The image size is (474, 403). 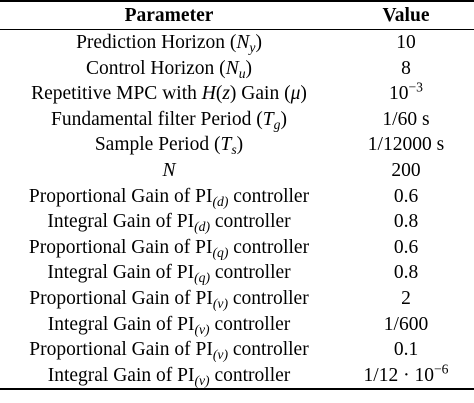 I want to click on table-row: Control Horizon (Nu) 8, so click(x=237, y=69).